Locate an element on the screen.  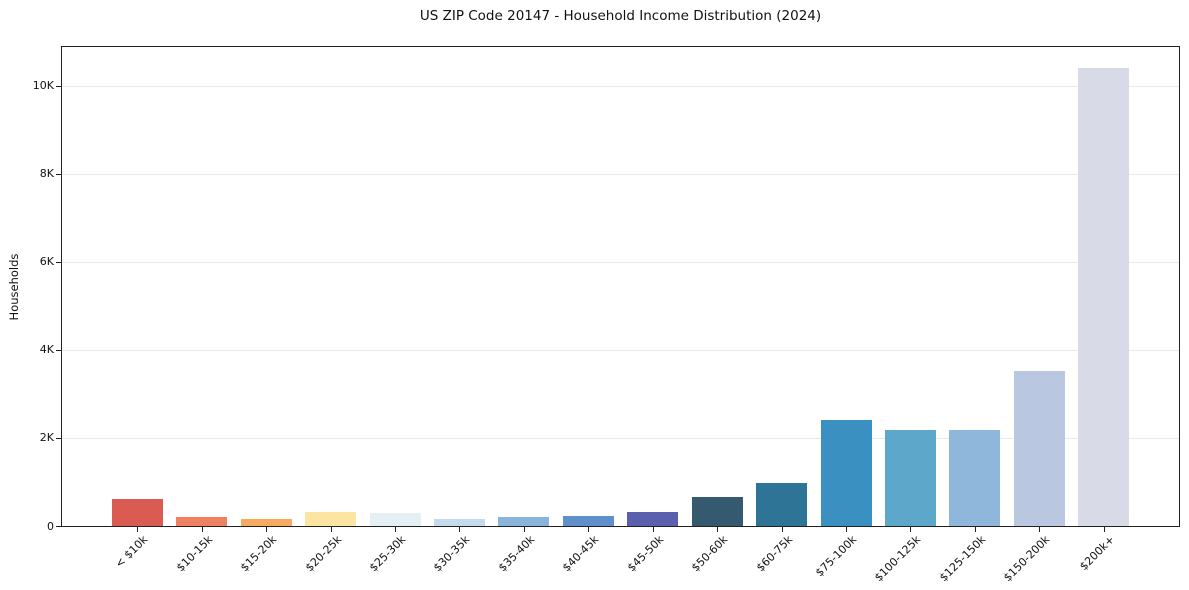
bar-$20-25k is located at coordinates (331, 518).